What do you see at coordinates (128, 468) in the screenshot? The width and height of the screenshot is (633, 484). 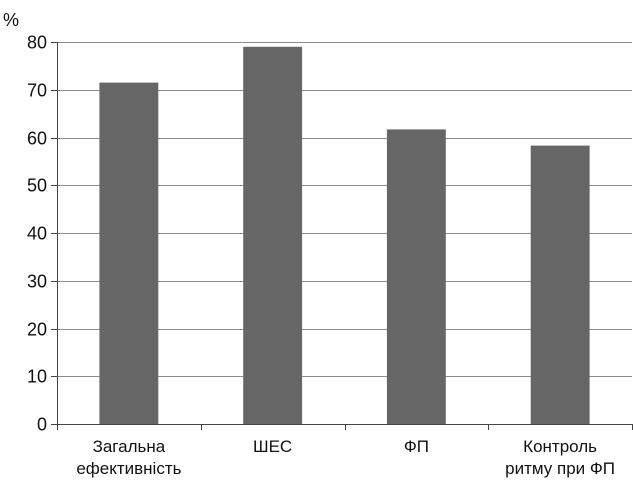 I see `x-category-label-line: ефективність` at bounding box center [128, 468].